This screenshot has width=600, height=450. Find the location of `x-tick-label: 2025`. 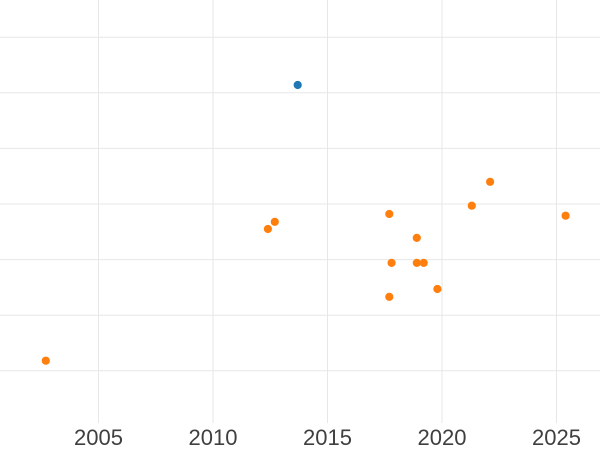

x-tick-label: 2025 is located at coordinates (556, 437).